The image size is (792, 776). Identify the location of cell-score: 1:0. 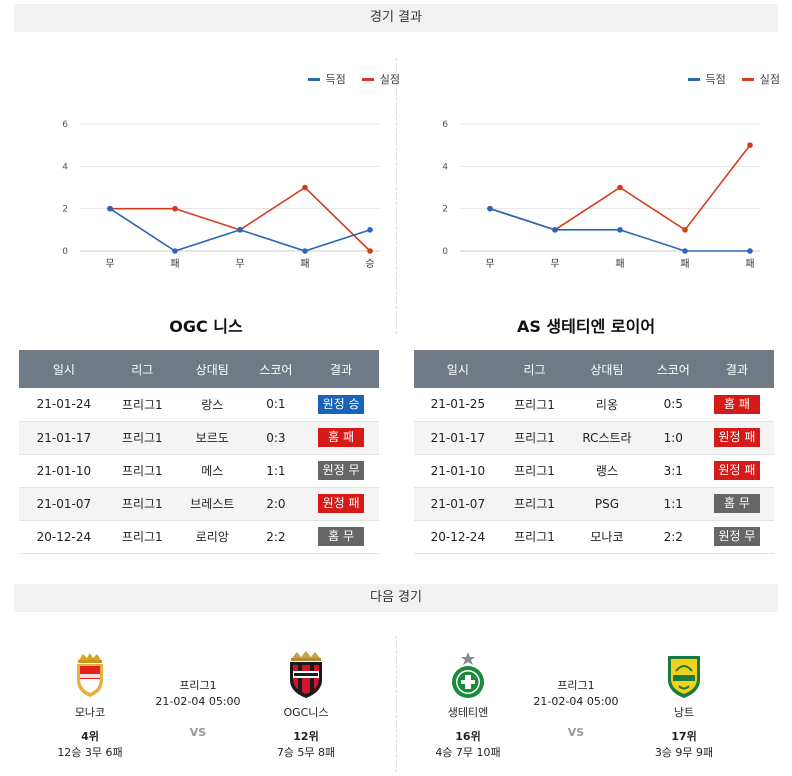
(673, 438).